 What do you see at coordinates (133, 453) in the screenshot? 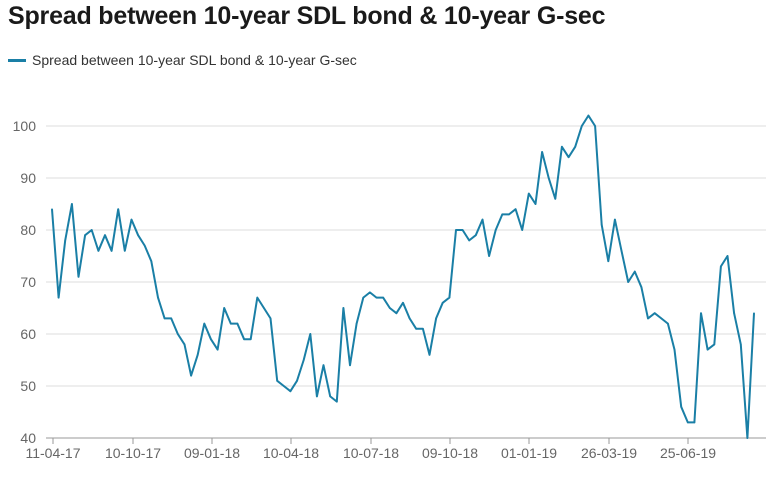
I see `x-tick-label: 10-10-17` at bounding box center [133, 453].